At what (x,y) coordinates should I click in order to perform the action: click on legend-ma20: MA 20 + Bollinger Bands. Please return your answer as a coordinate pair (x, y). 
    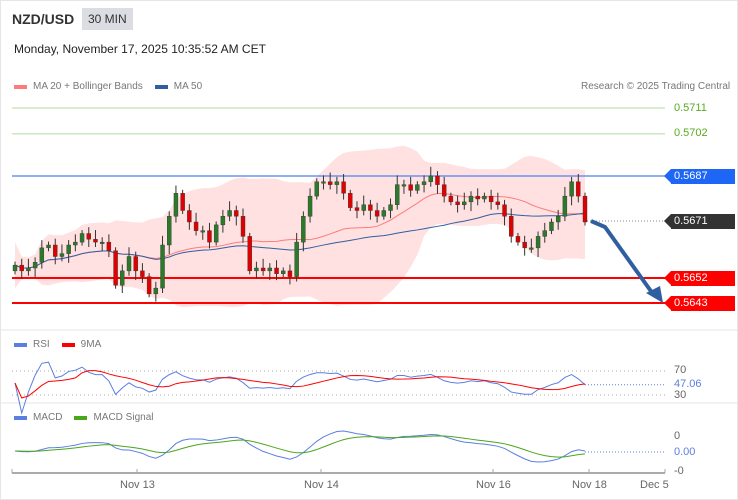
    Looking at the image, I should click on (88, 86).